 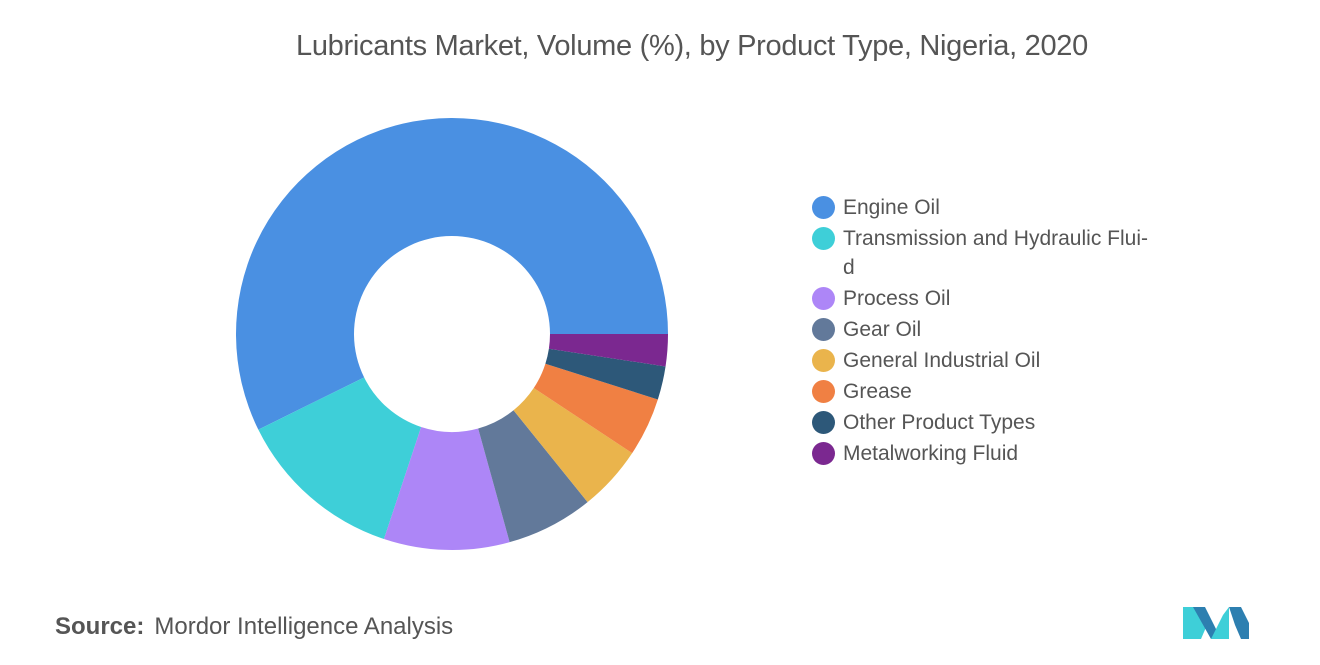 I want to click on donut-slice-general-industrial-oil, so click(x=573, y=445).